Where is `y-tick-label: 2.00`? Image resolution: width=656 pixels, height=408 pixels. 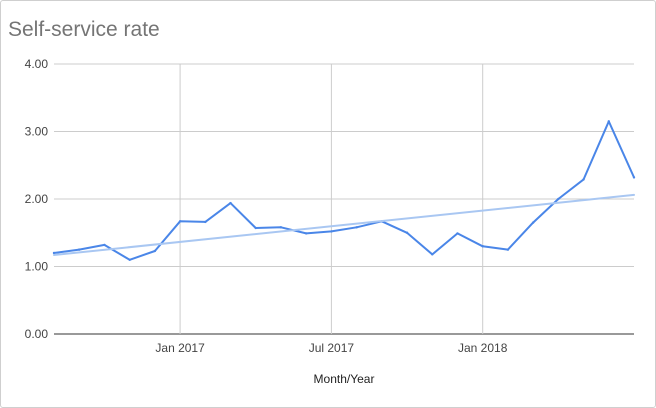 y-tick-label: 2.00 is located at coordinates (37, 199).